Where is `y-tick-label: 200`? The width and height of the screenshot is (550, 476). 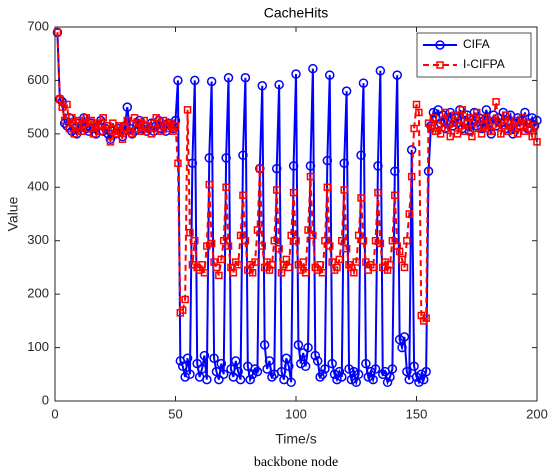 y-tick-label: 200 is located at coordinates (38, 293).